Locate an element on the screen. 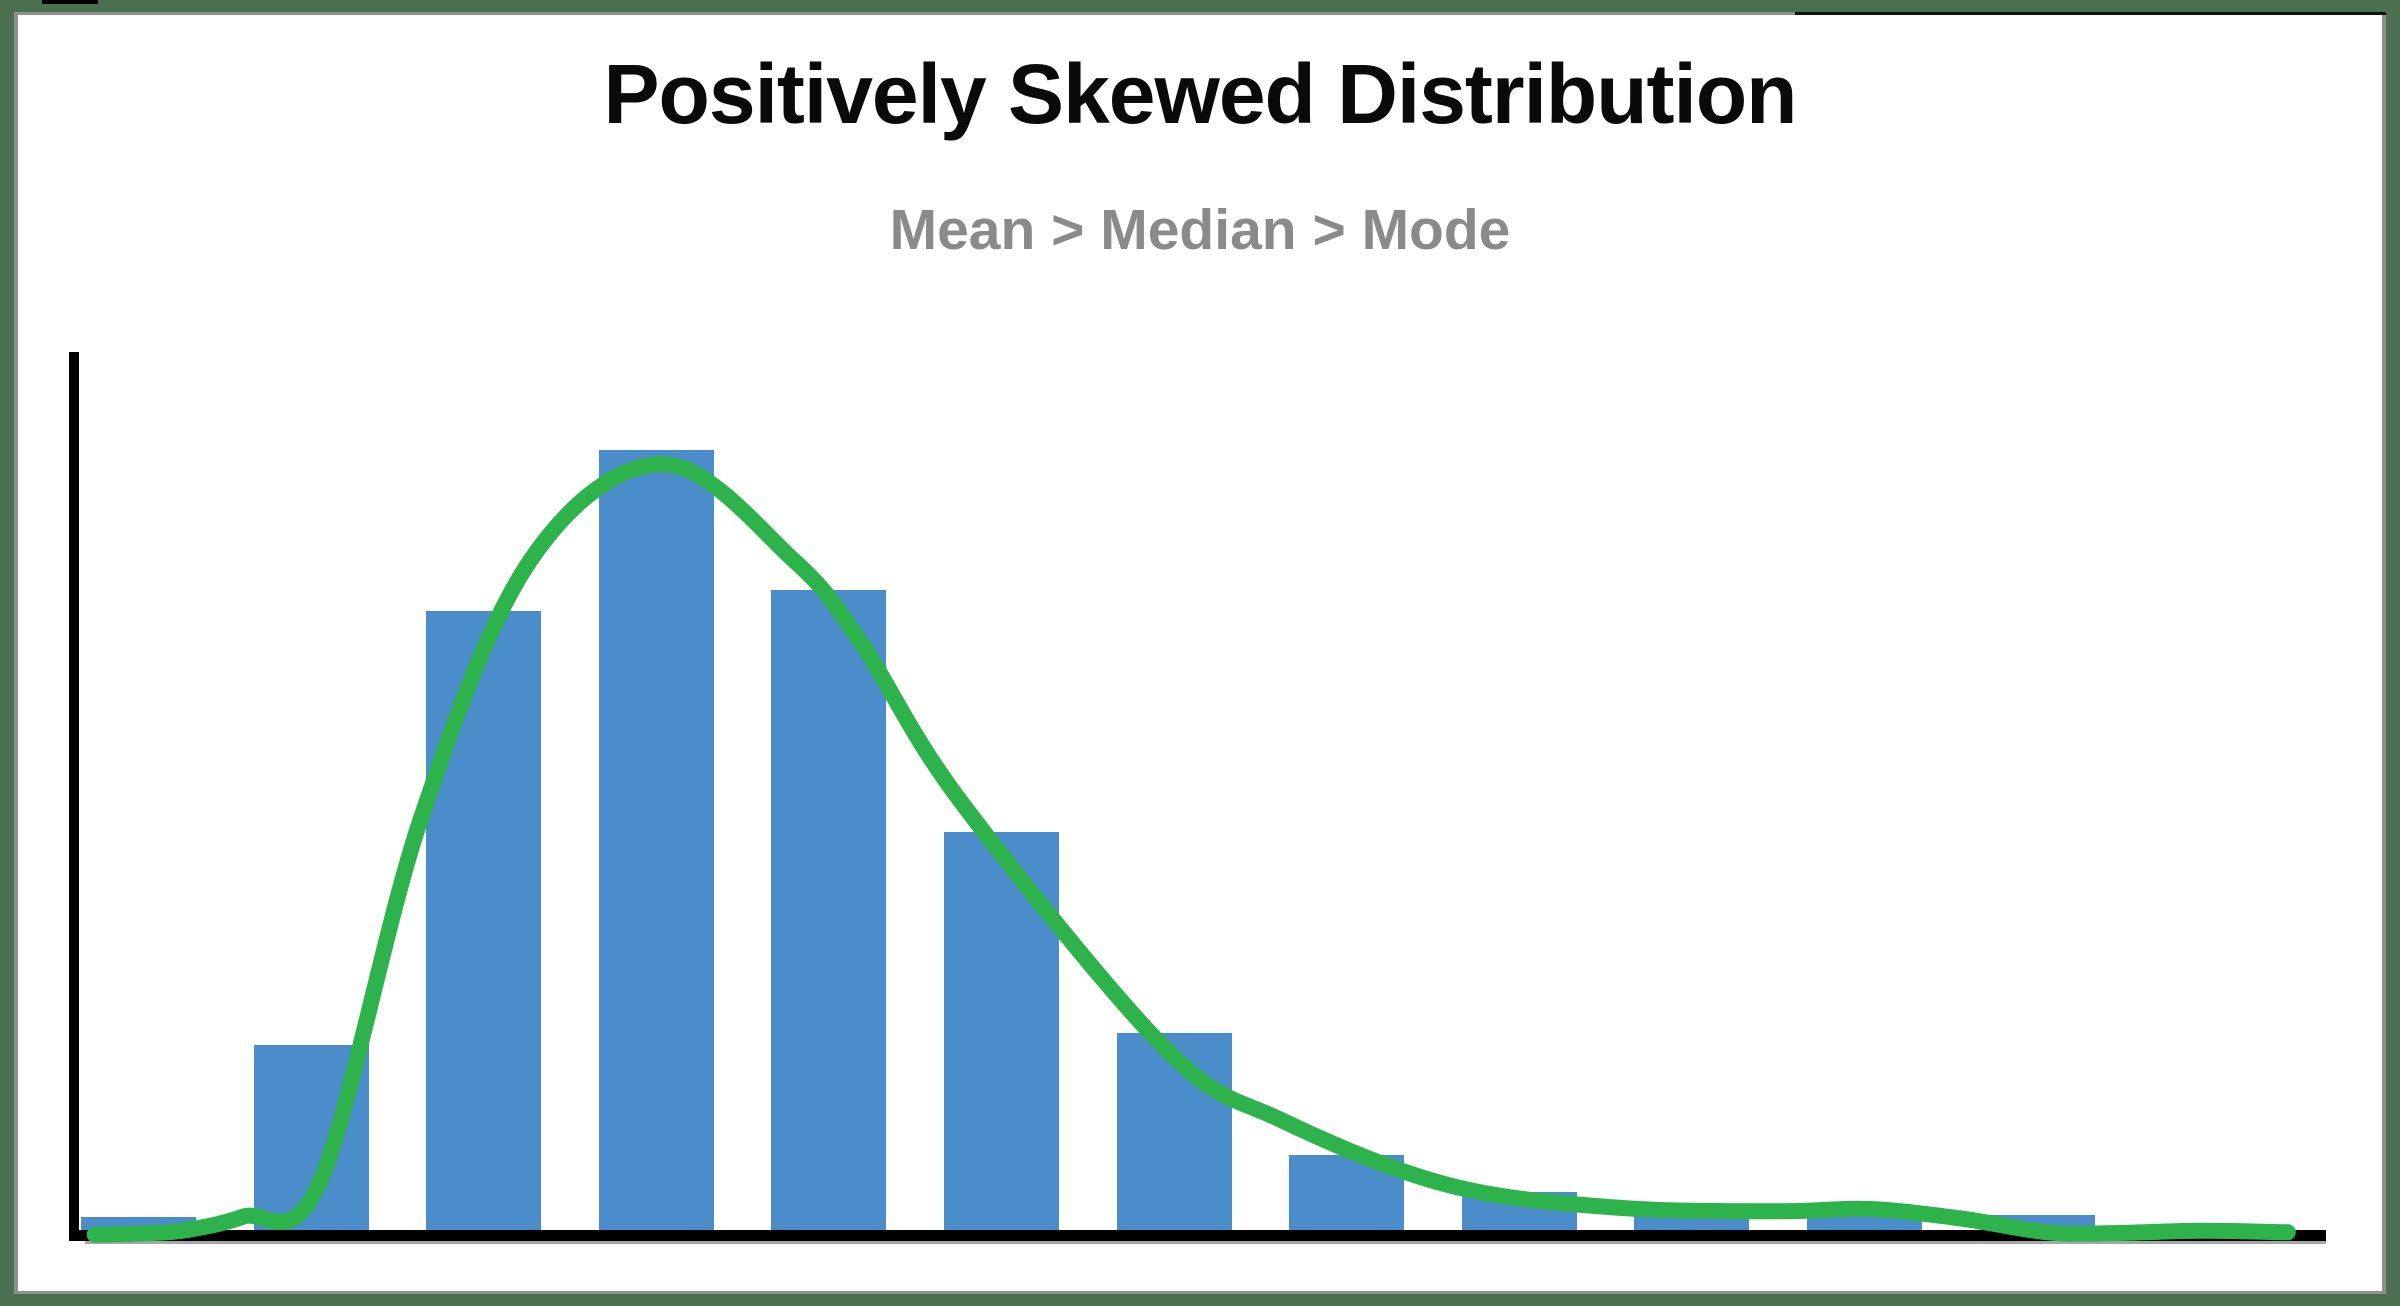 The width and height of the screenshot is (2400, 1306). chart-subtitle: Mean > Median > Mode is located at coordinates (1200, 230).